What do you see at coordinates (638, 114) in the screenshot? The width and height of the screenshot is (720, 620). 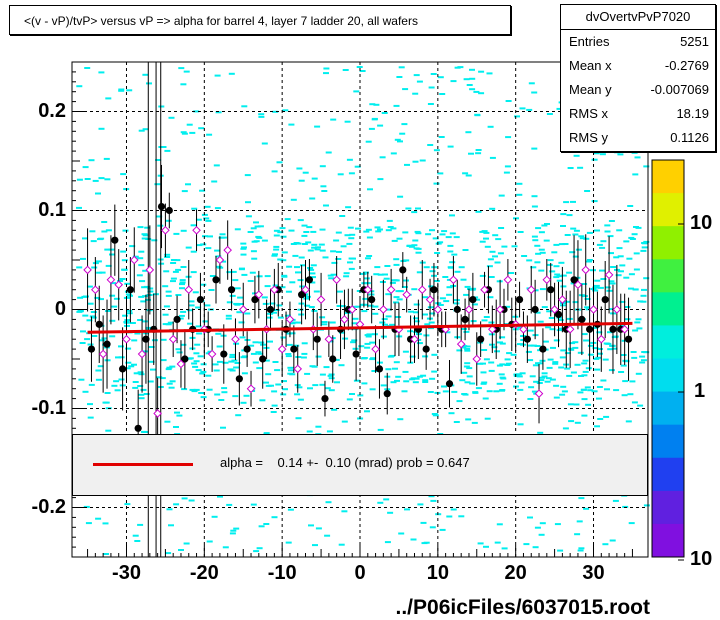 I see `stats-row-rms-x: RMS x 18.19` at bounding box center [638, 114].